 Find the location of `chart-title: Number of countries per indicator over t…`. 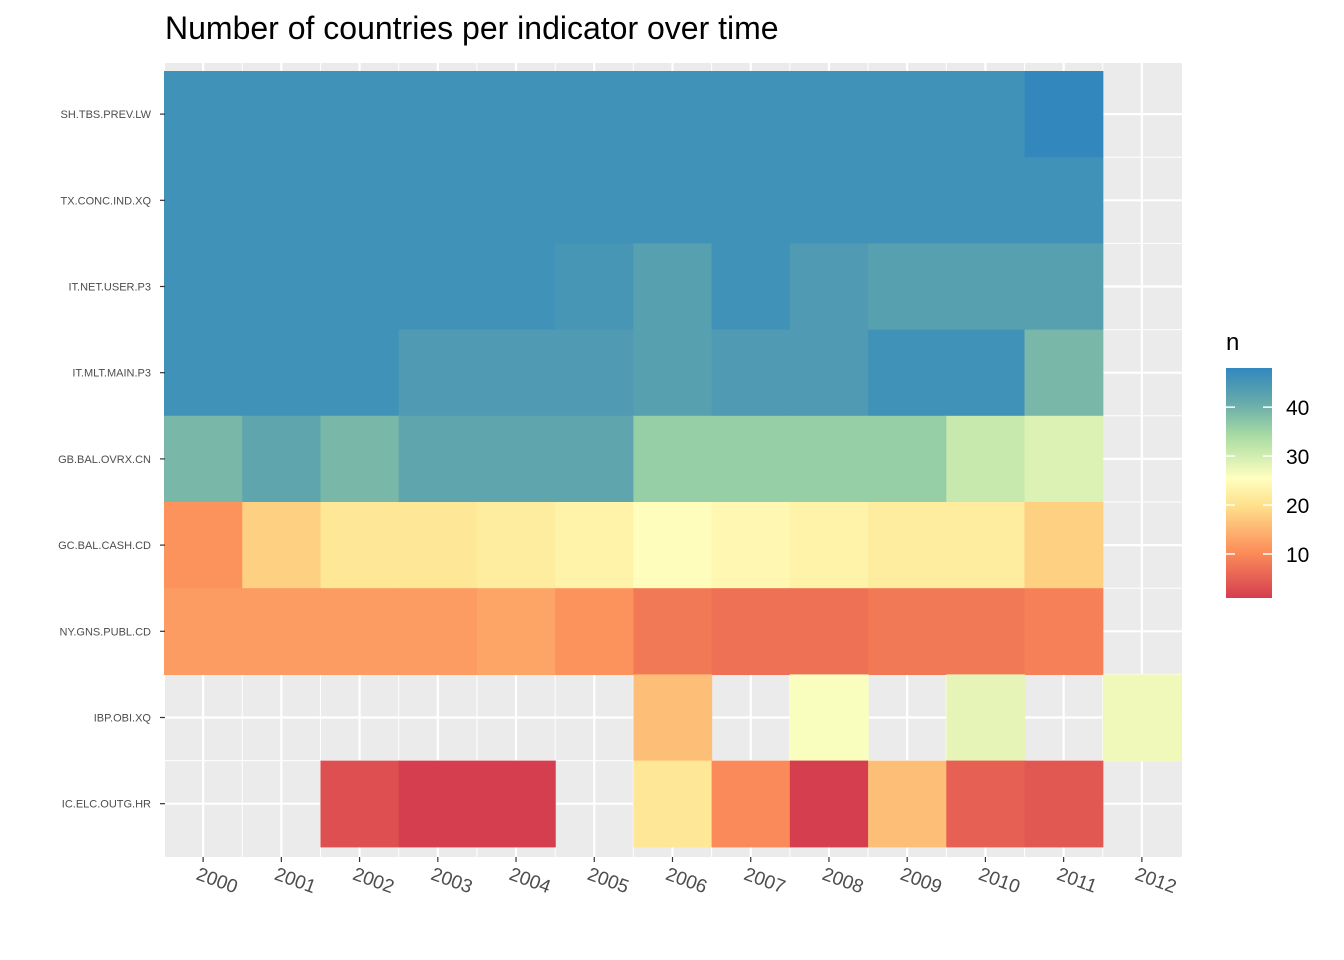

chart-title: Number of countries per indicator over t… is located at coordinates (472, 28).